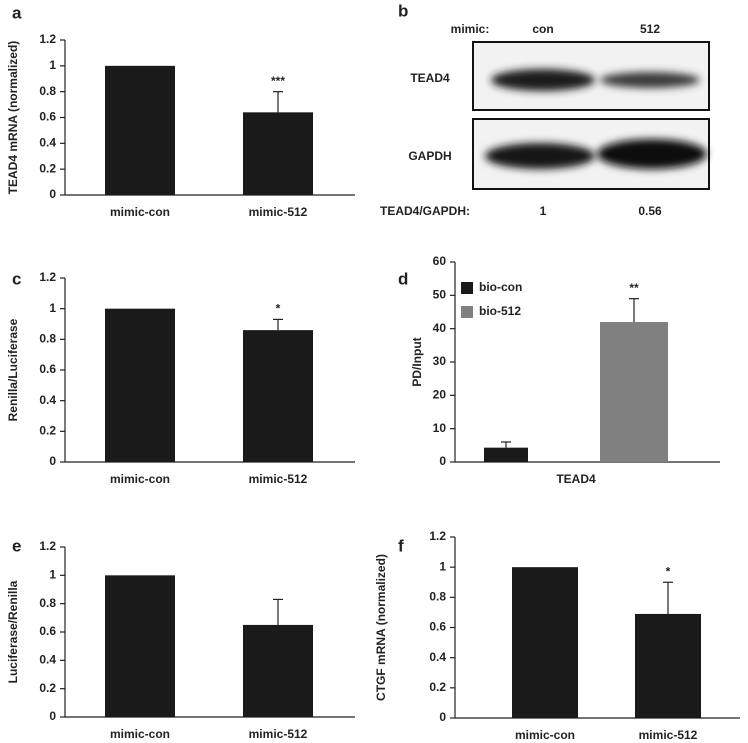 The image size is (748, 743). I want to click on y-tick-label: 10, so click(440, 428).